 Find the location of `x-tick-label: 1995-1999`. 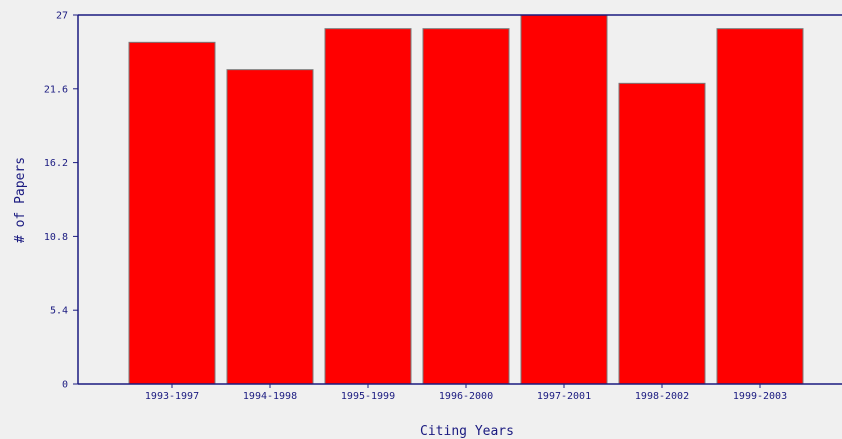

x-tick-label: 1995-1999 is located at coordinates (368, 396).